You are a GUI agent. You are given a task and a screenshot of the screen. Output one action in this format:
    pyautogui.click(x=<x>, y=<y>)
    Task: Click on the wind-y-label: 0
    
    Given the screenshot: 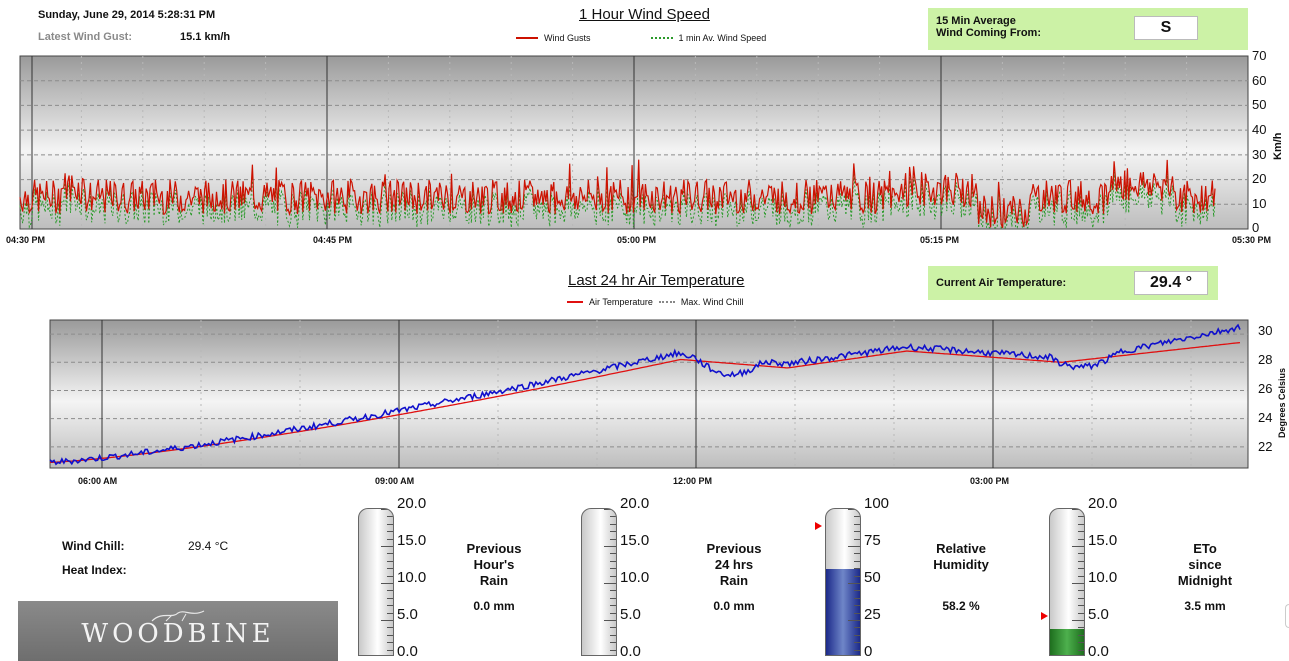 What is the action you would take?
    pyautogui.click(x=1256, y=227)
    